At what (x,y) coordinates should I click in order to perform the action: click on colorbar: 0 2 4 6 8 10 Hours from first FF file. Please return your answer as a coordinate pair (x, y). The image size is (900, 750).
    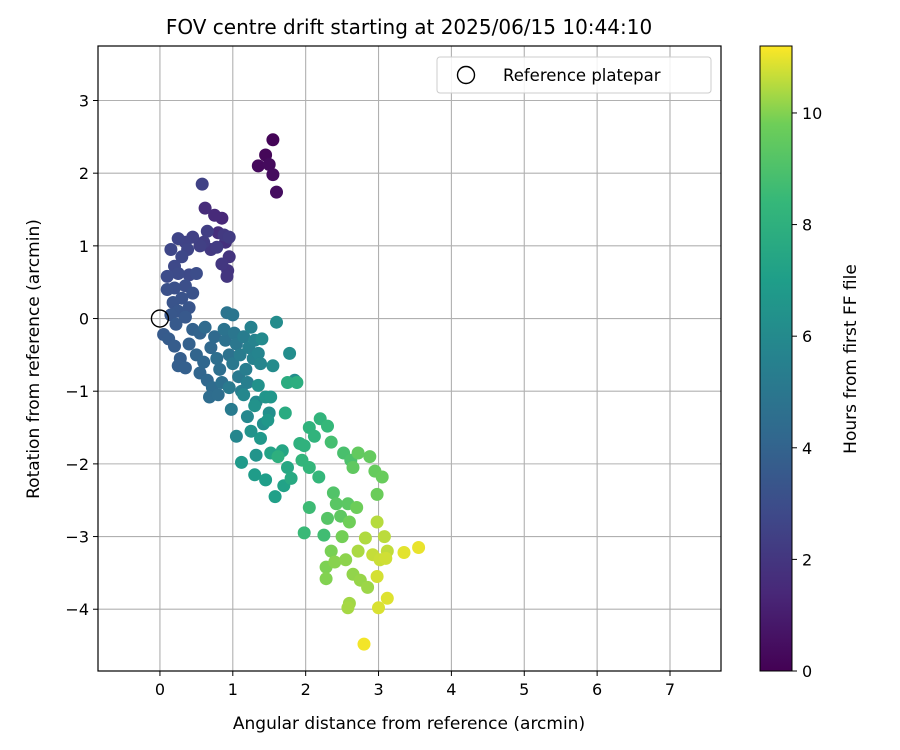
    Looking at the image, I should click on (810, 363).